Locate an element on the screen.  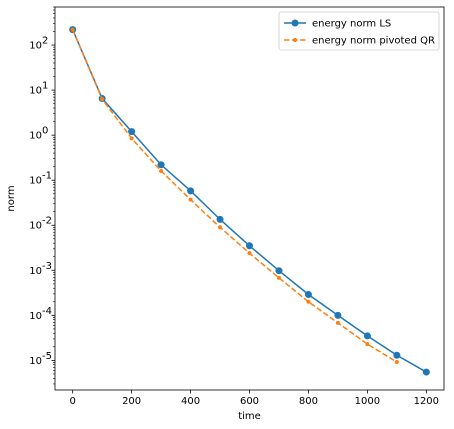
y-axis-label: norm is located at coordinates (11, 198).